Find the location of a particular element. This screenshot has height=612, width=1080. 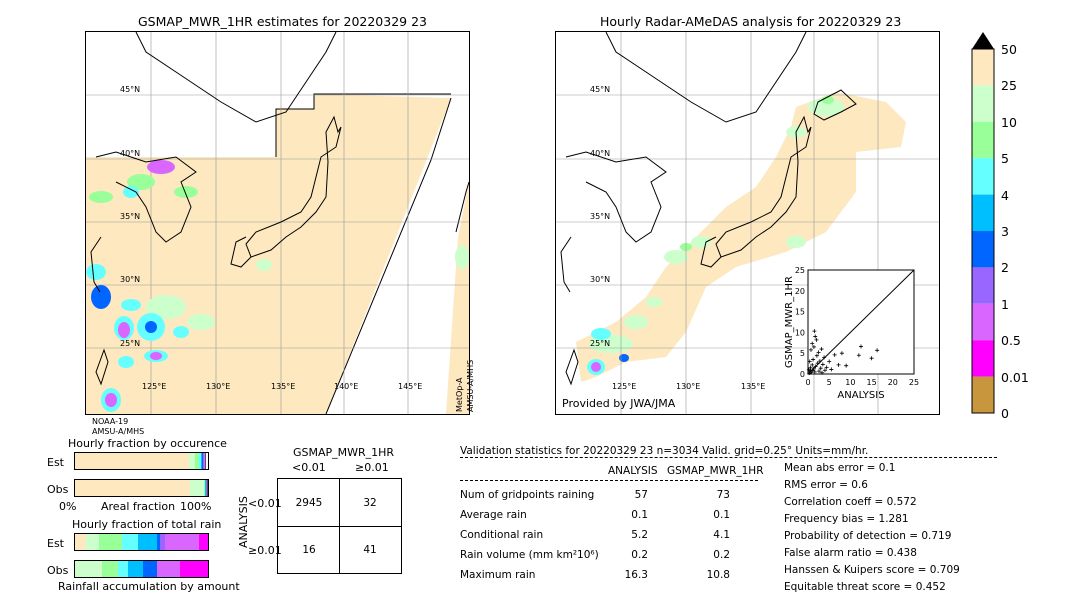

right-lat-label: 40°N is located at coordinates (600, 153).